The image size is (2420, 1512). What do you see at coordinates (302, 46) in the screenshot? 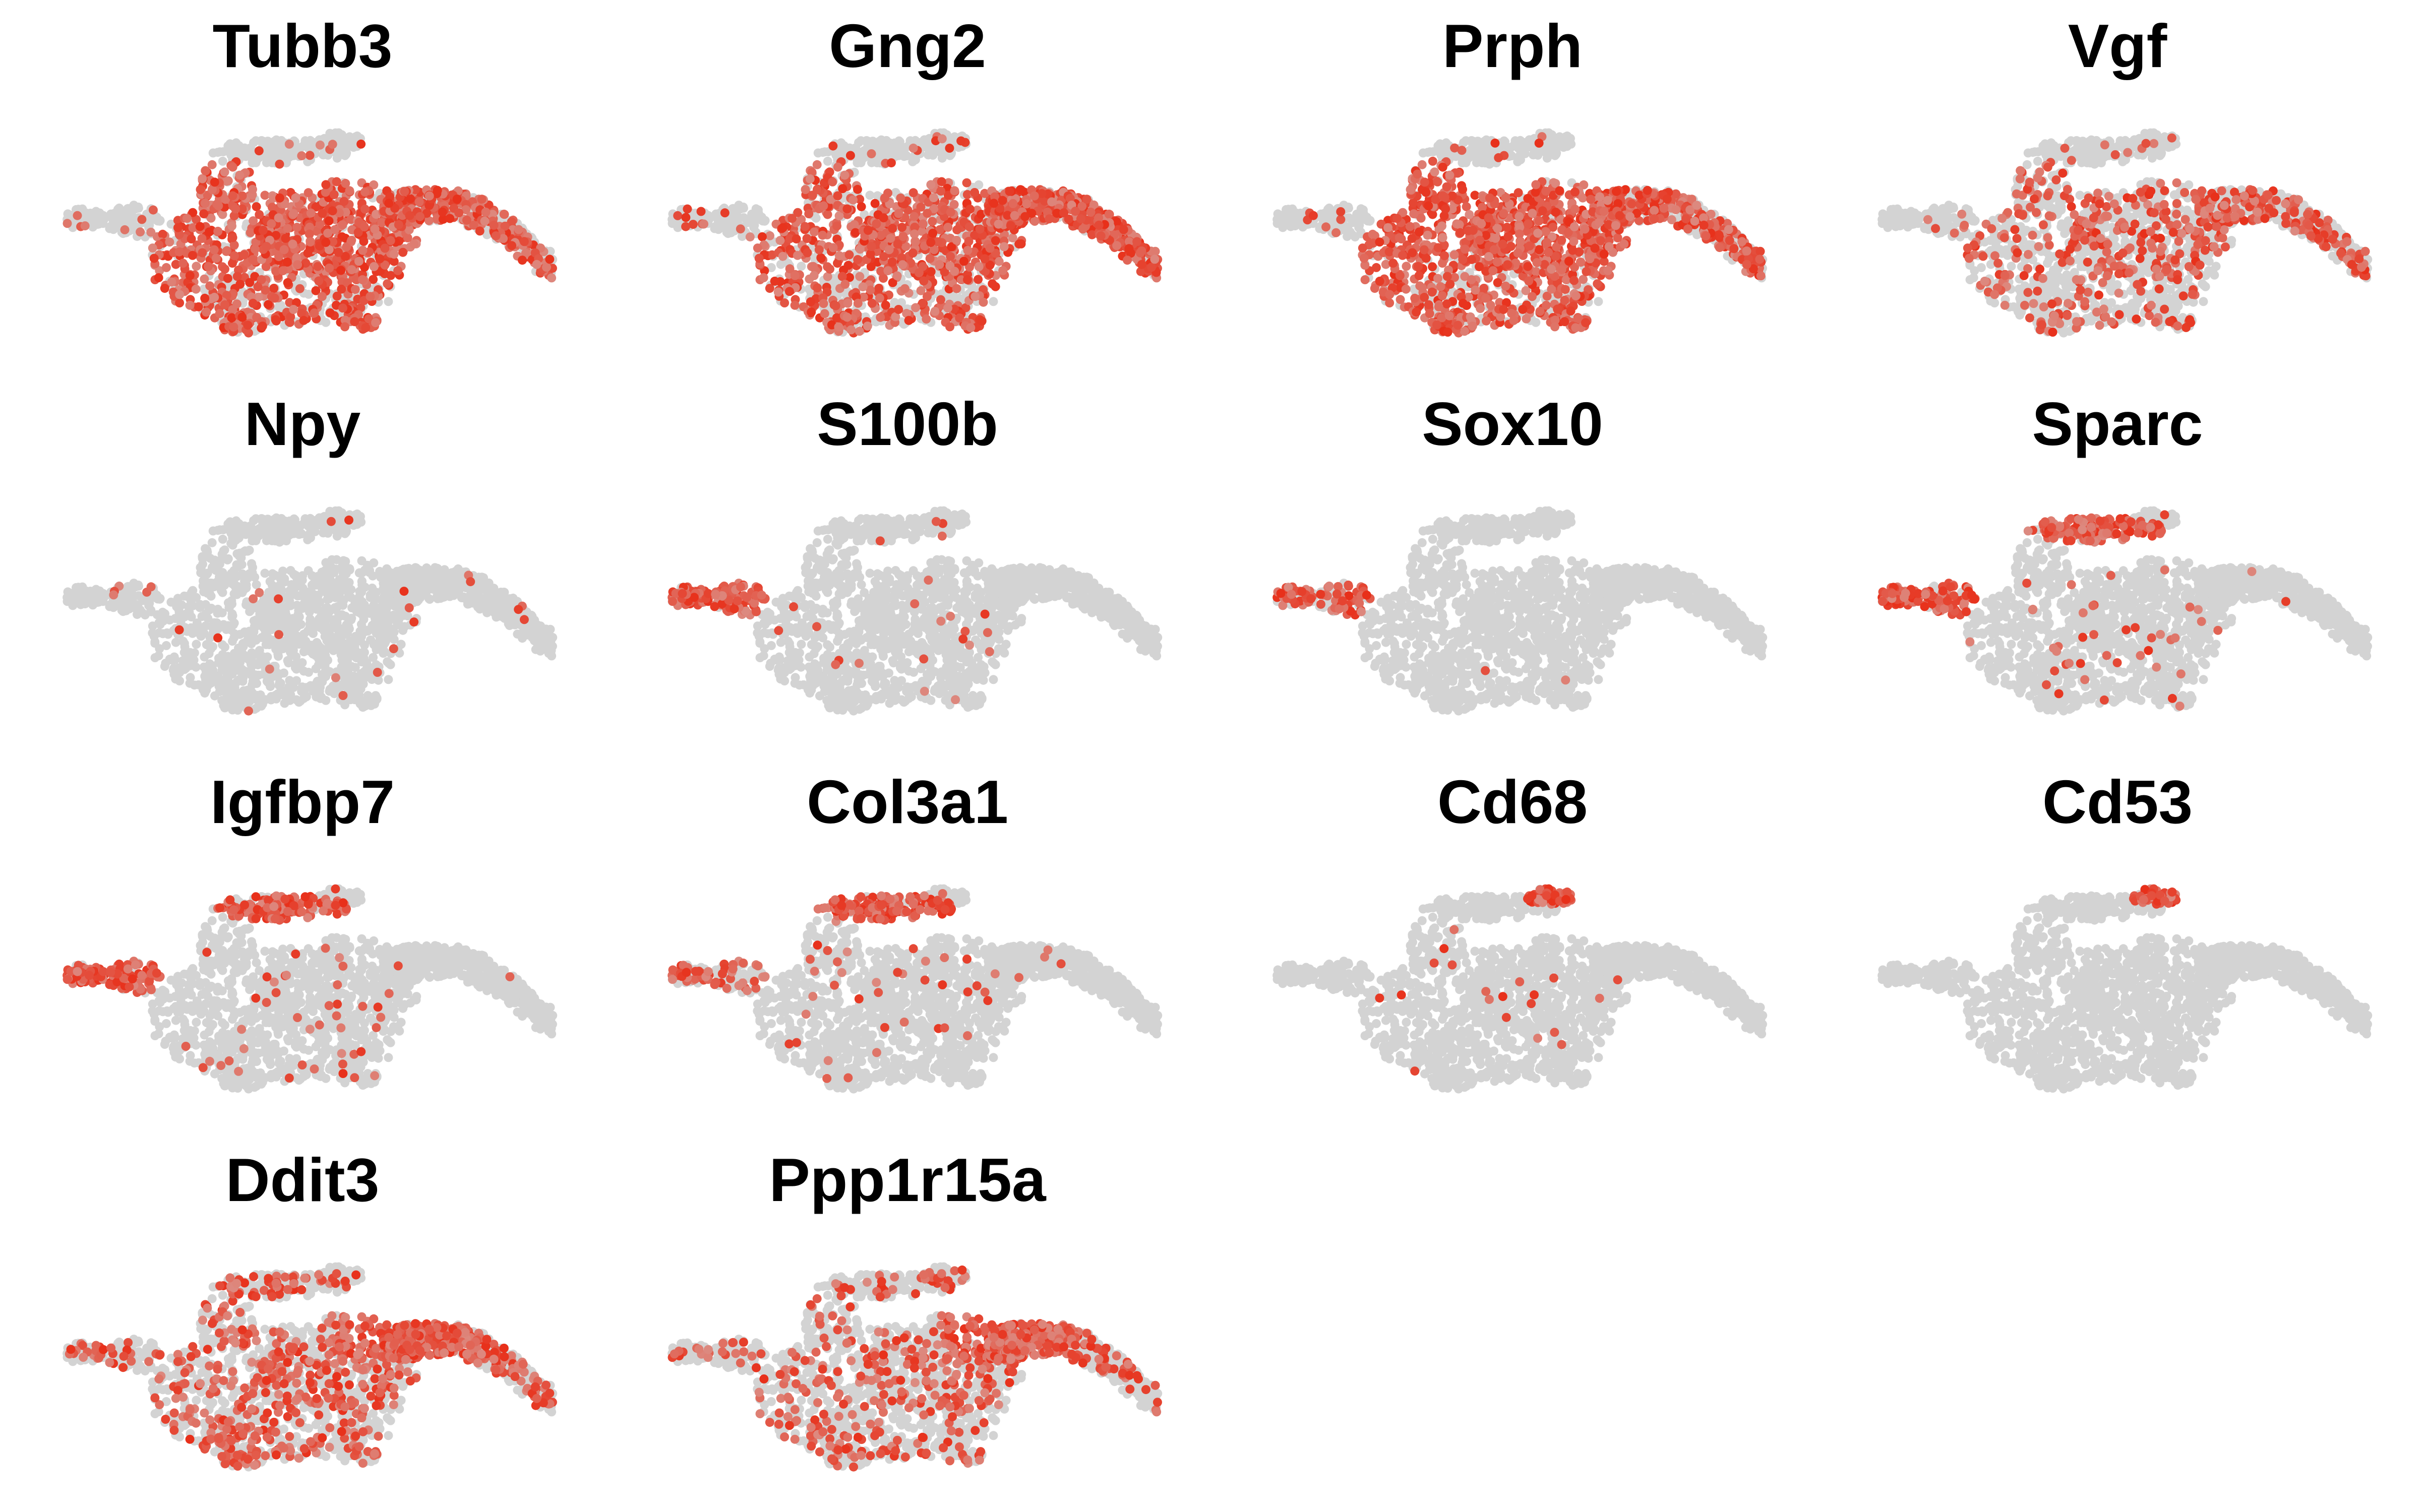
I see `panel-title: Tubb3` at bounding box center [302, 46].